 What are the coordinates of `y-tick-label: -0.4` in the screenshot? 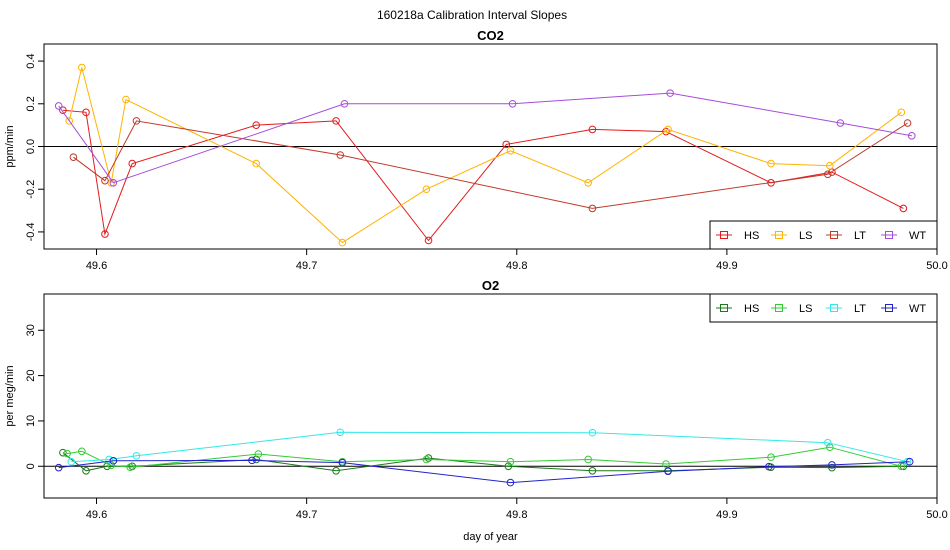 It's located at (31, 231).